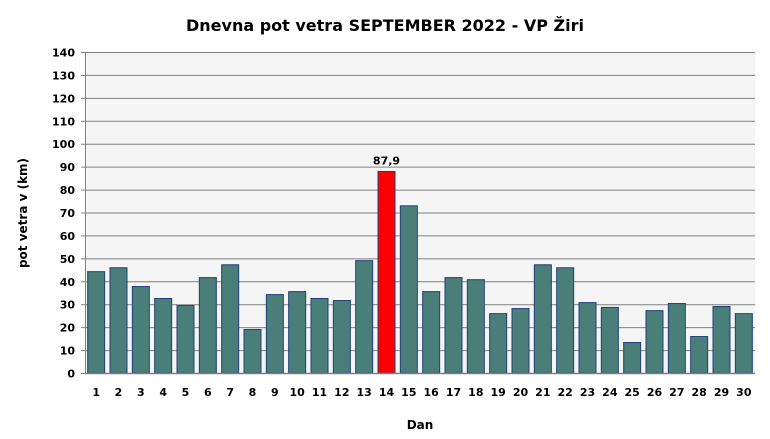 The width and height of the screenshot is (770, 439). What do you see at coordinates (432, 392) in the screenshot?
I see `x-tick-label: 16` at bounding box center [432, 392].